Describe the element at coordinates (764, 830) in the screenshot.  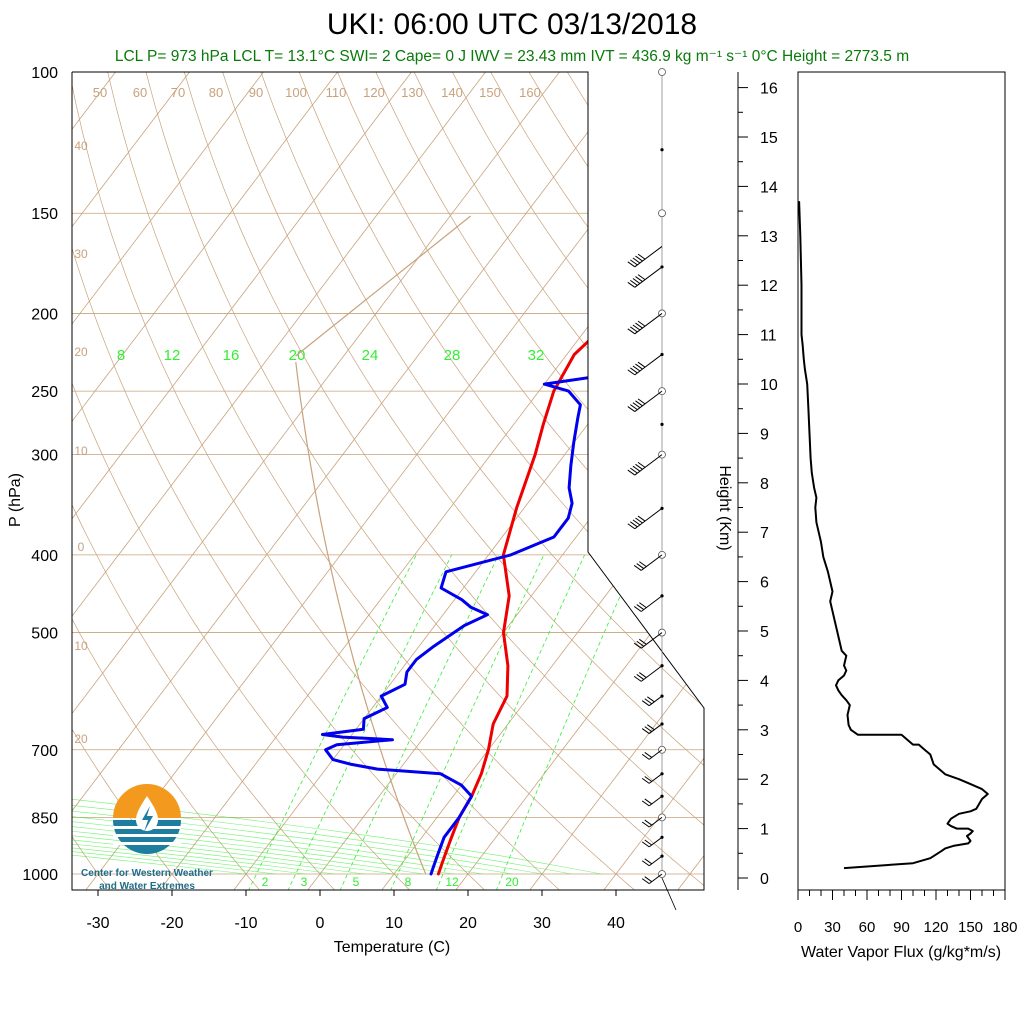
I see `height-tick-label: 1` at that location.